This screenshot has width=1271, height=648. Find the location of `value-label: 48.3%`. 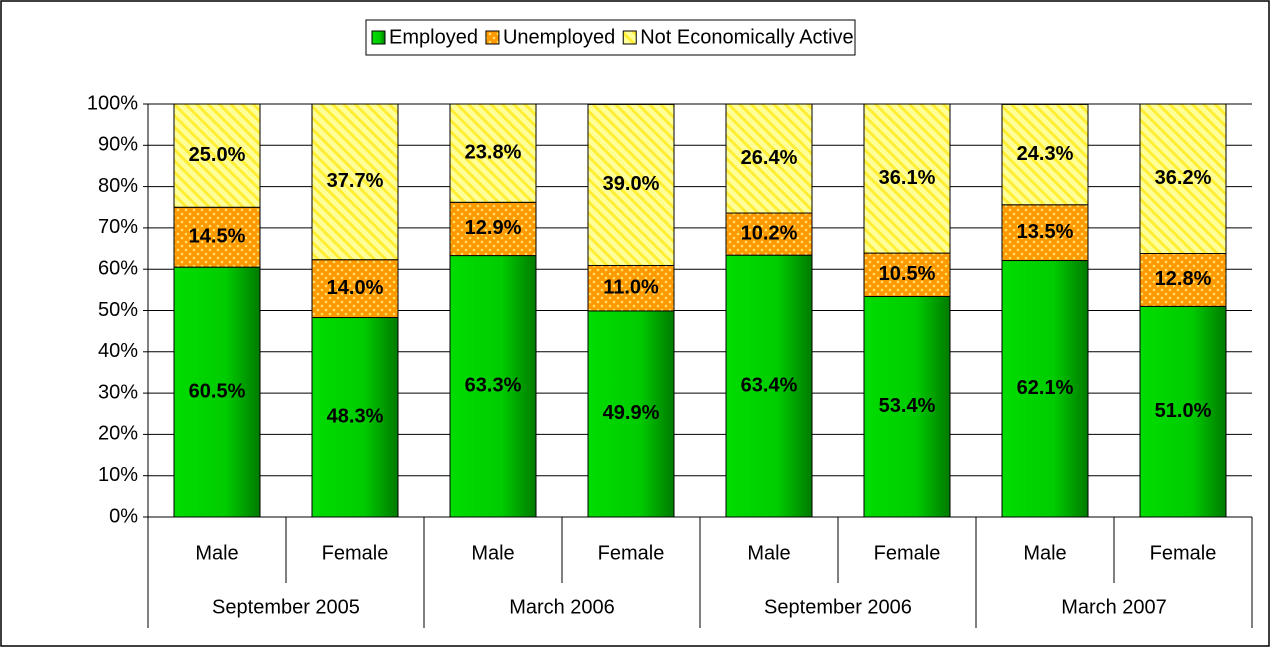

value-label: 48.3% is located at coordinates (355, 417).